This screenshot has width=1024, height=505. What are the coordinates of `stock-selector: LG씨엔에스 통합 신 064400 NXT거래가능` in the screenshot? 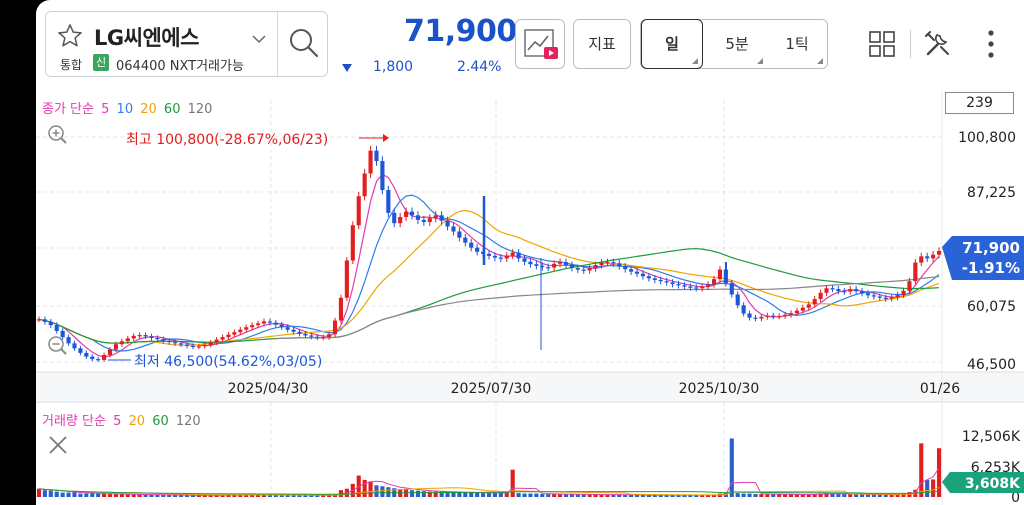 It's located at (186, 44).